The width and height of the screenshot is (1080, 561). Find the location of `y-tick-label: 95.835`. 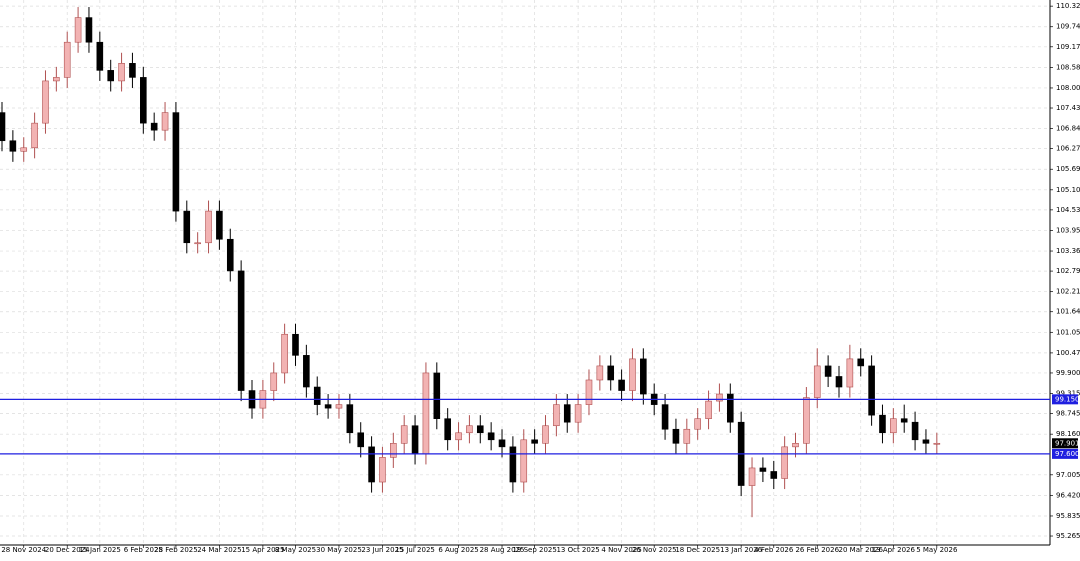

y-tick-label: 95.835 is located at coordinates (1068, 516).